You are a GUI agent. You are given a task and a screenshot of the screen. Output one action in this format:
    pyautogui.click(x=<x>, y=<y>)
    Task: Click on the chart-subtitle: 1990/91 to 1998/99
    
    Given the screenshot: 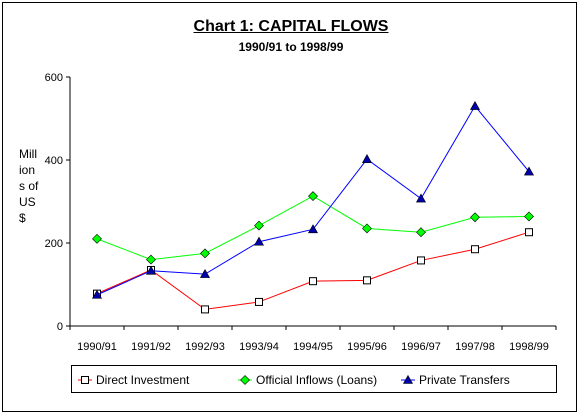 What is the action you would take?
    pyautogui.click(x=291, y=47)
    